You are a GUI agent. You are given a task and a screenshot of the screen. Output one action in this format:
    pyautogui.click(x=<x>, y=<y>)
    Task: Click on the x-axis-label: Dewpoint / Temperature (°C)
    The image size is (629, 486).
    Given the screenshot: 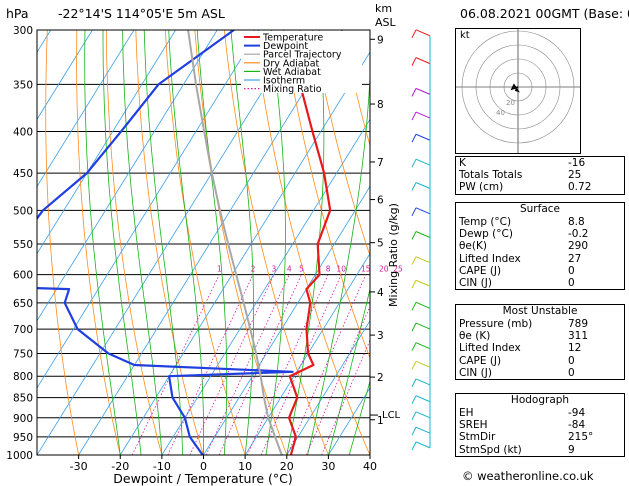 What is the action you would take?
    pyautogui.click(x=202, y=478)
    